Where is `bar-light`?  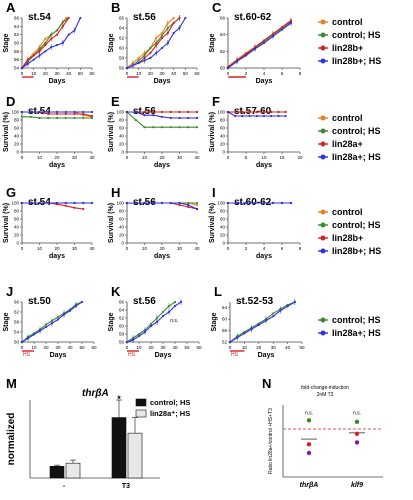 bar-light is located at coordinates (135, 455).